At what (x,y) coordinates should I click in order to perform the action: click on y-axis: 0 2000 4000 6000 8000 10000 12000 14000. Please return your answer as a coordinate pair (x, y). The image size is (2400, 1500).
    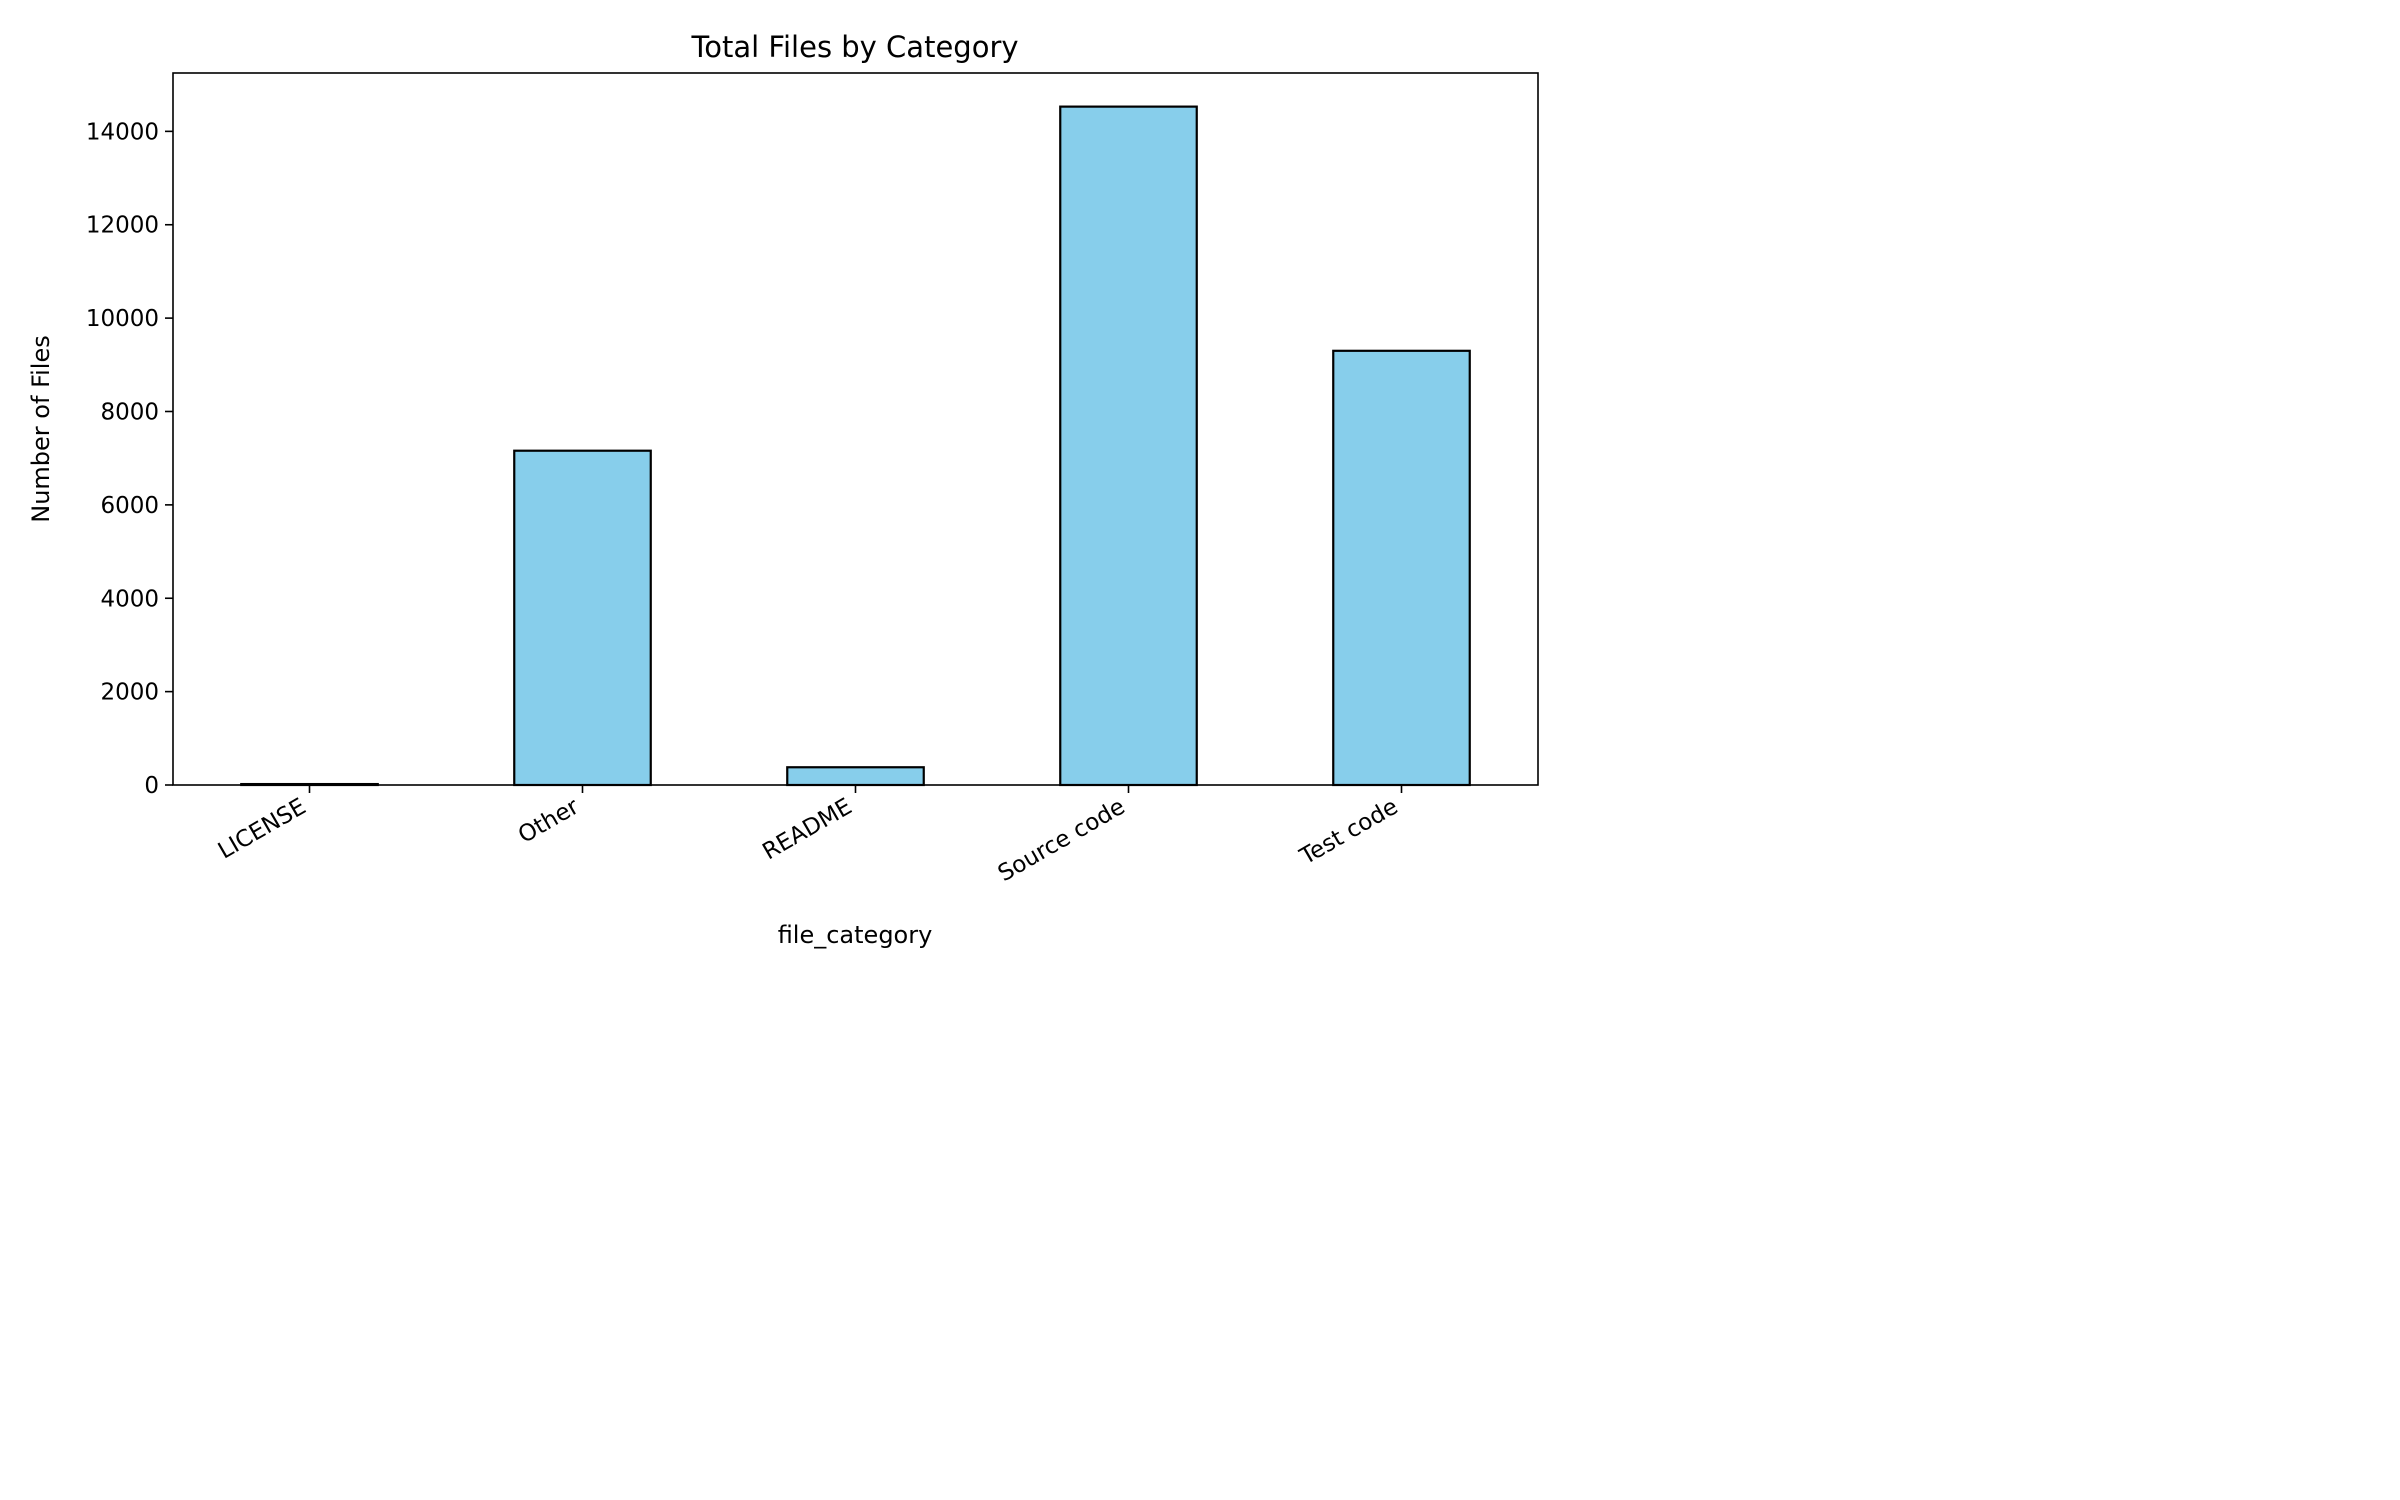
    Looking at the image, I should click on (129, 459).